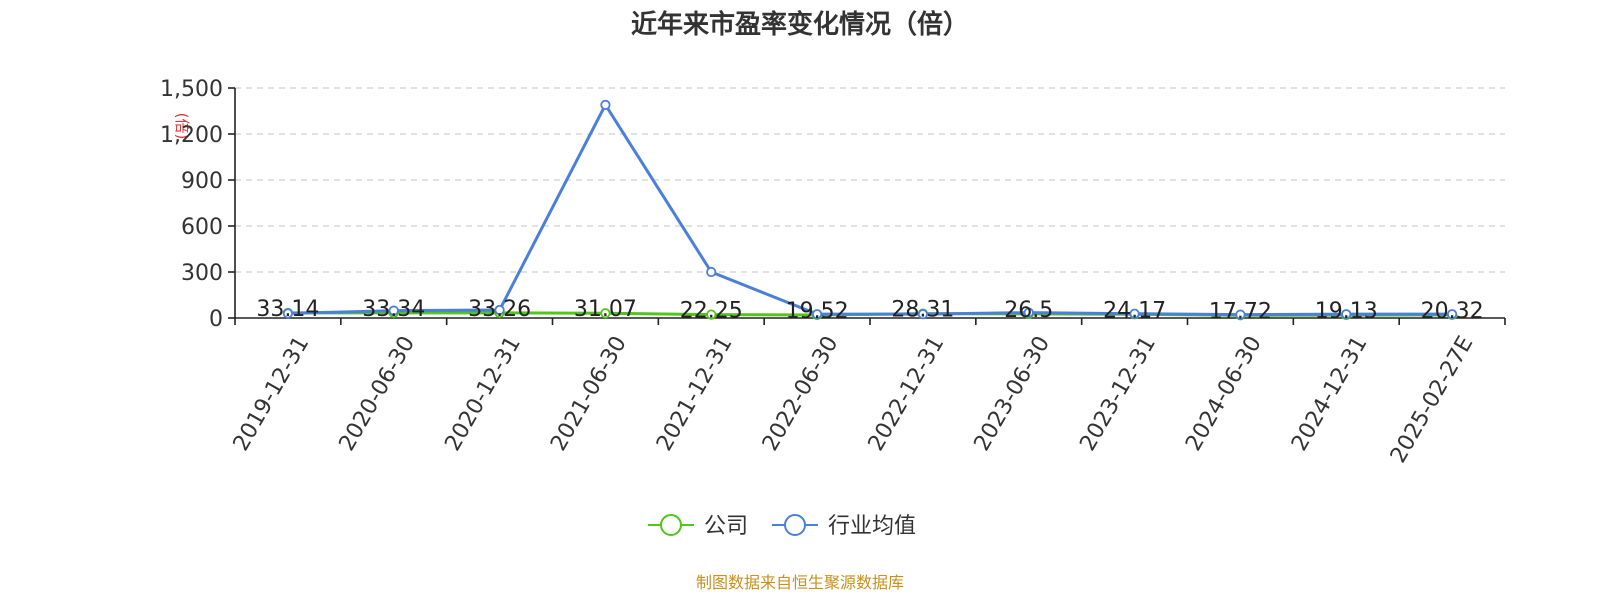 The height and width of the screenshot is (600, 1600). Describe the element at coordinates (1013, 393) in the screenshot. I see `x-tick-label: 2023-06-30` at that location.